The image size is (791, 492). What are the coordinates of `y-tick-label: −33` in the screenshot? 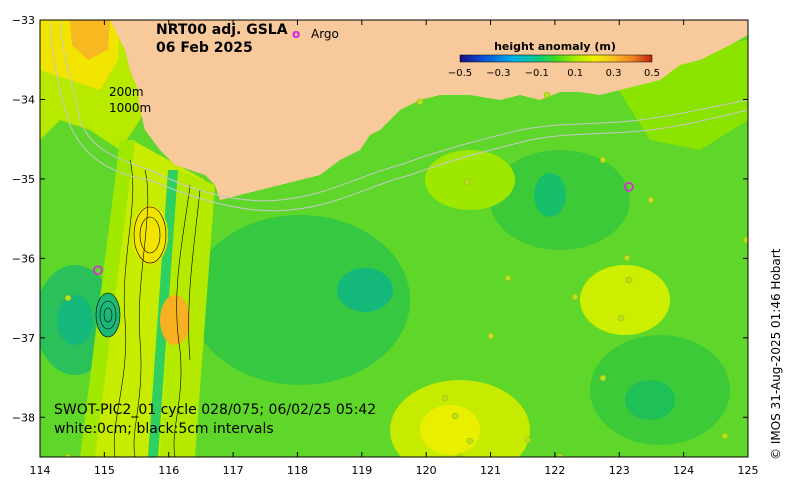 It's located at (23, 20).